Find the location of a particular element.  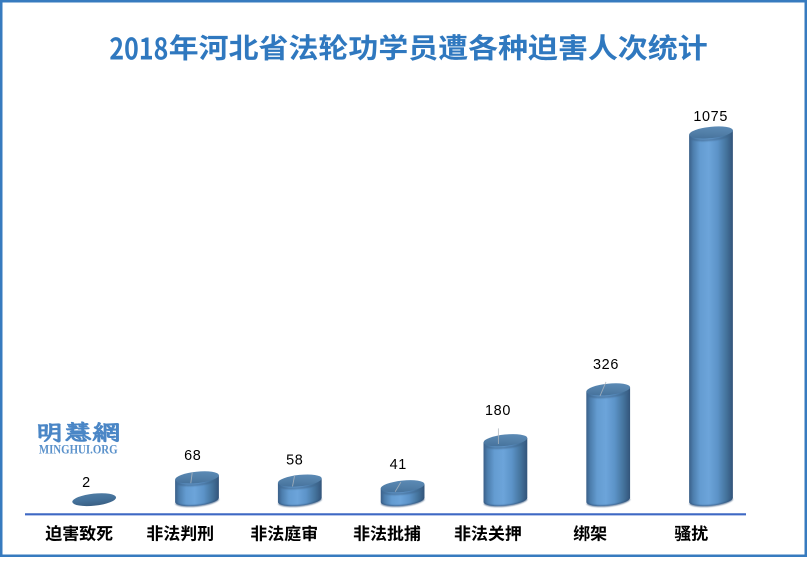

svg-text: 326 is located at coordinates (606, 365).